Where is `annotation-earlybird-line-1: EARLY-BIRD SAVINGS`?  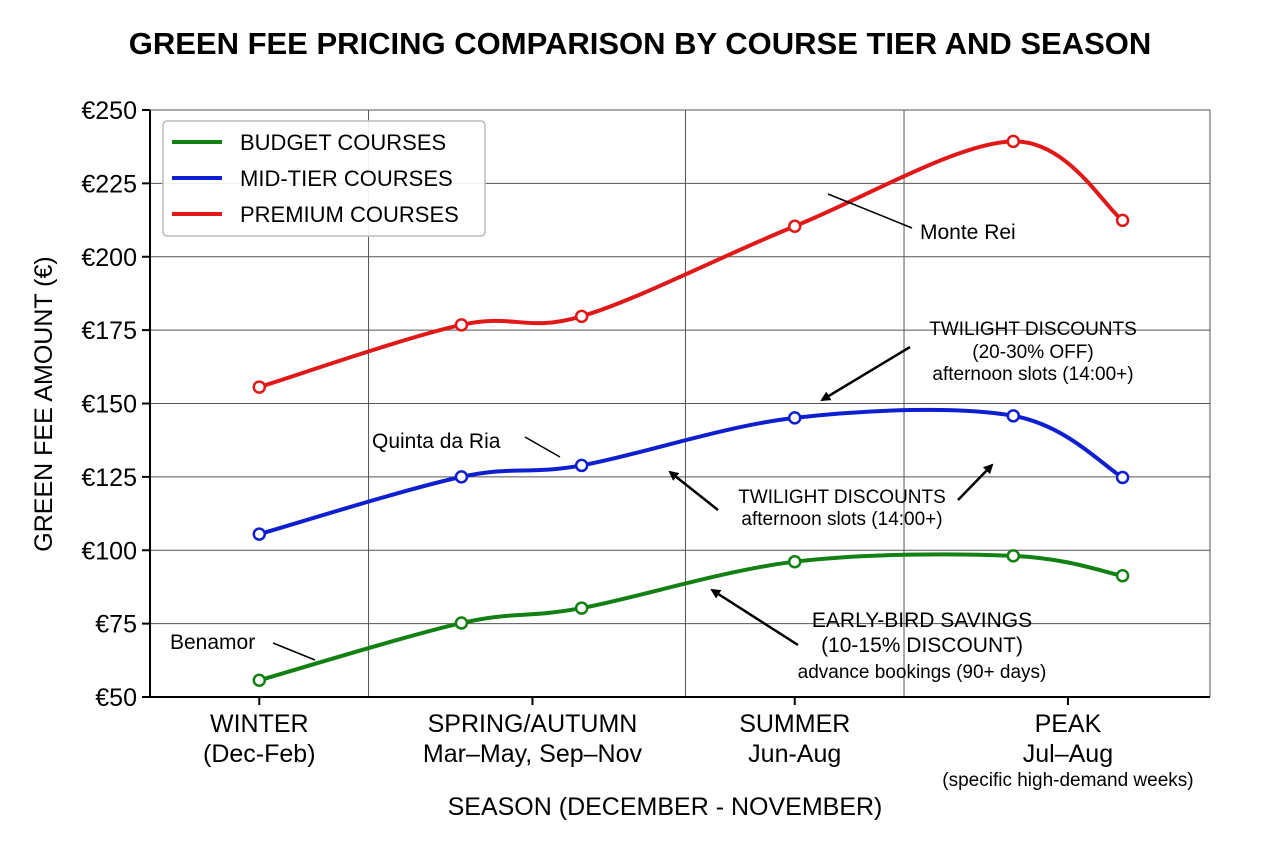 annotation-earlybird-line-1: EARLY-BIRD SAVINGS is located at coordinates (922, 620).